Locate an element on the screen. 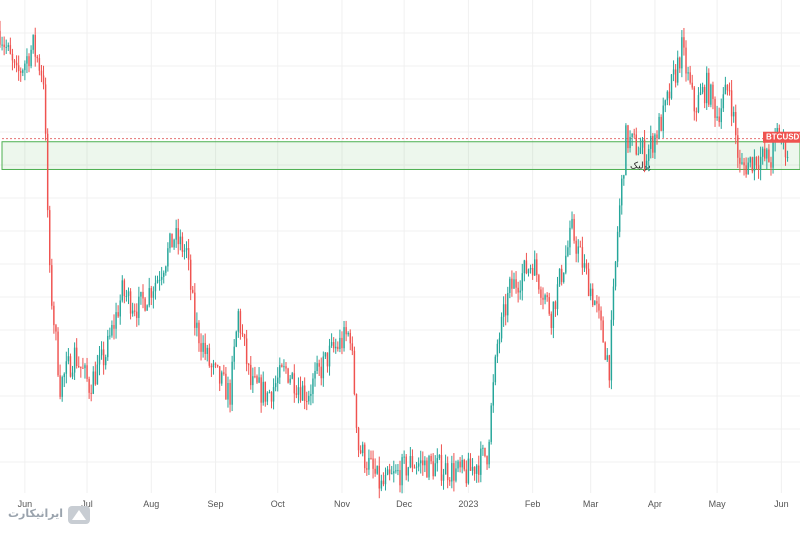 The width and height of the screenshot is (800, 533). logo-text: ایرانیکارت is located at coordinates (35, 513).